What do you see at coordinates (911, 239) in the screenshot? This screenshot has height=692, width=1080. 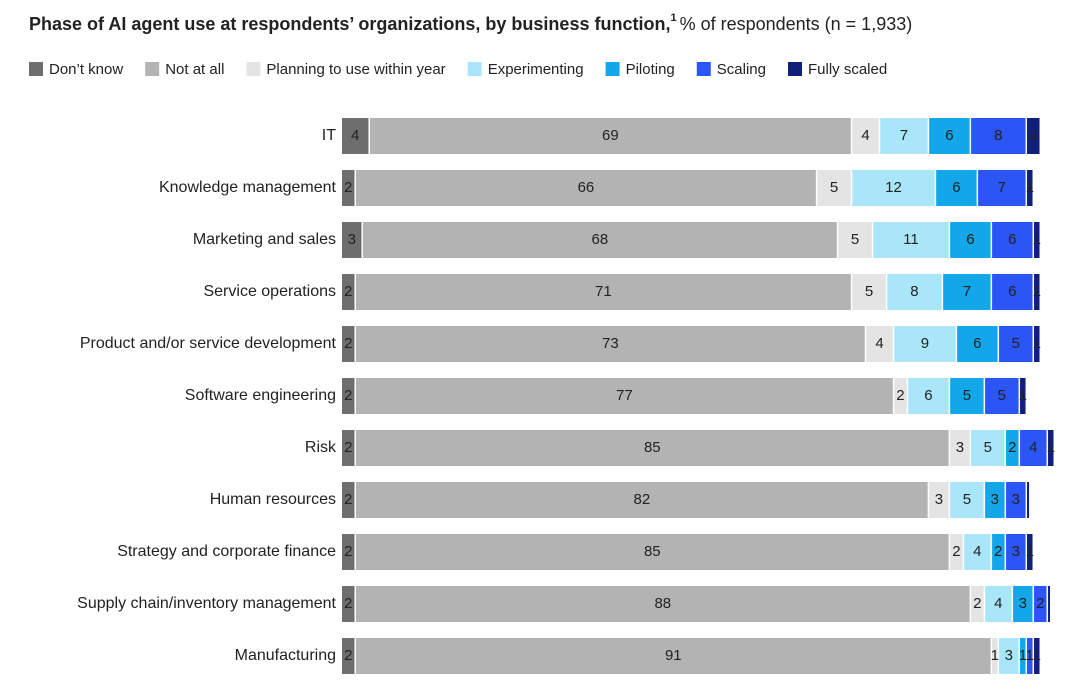 I see `value-label: 11` at bounding box center [911, 239].